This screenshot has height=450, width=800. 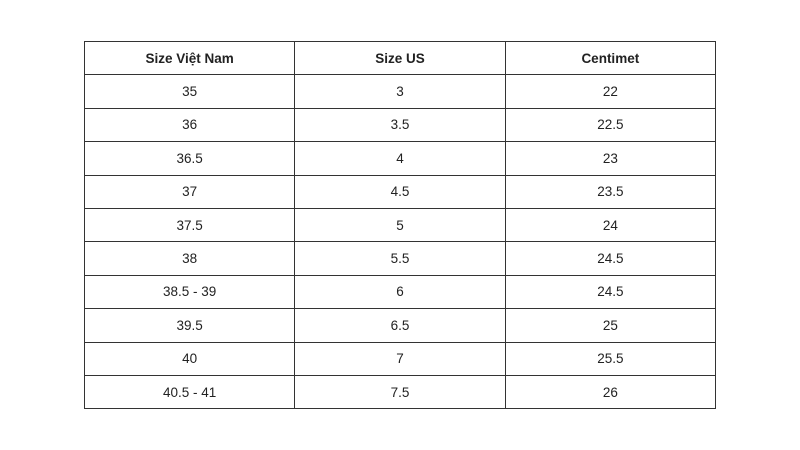 I want to click on table-row: 36 3.5 22.5, so click(x=400, y=125).